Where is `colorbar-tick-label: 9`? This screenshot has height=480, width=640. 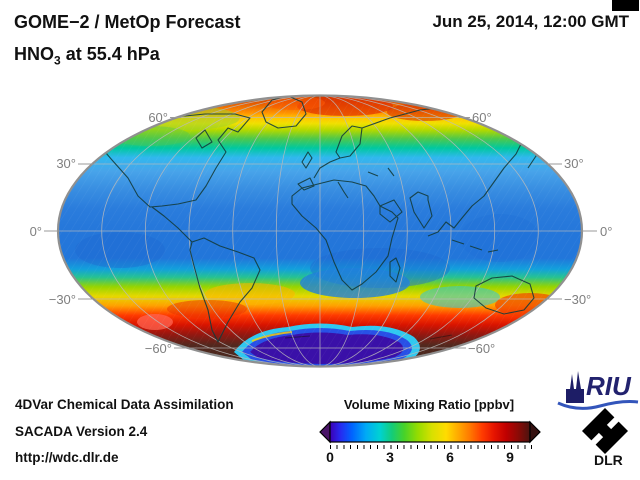
colorbar-tick-label: 9 is located at coordinates (510, 457).